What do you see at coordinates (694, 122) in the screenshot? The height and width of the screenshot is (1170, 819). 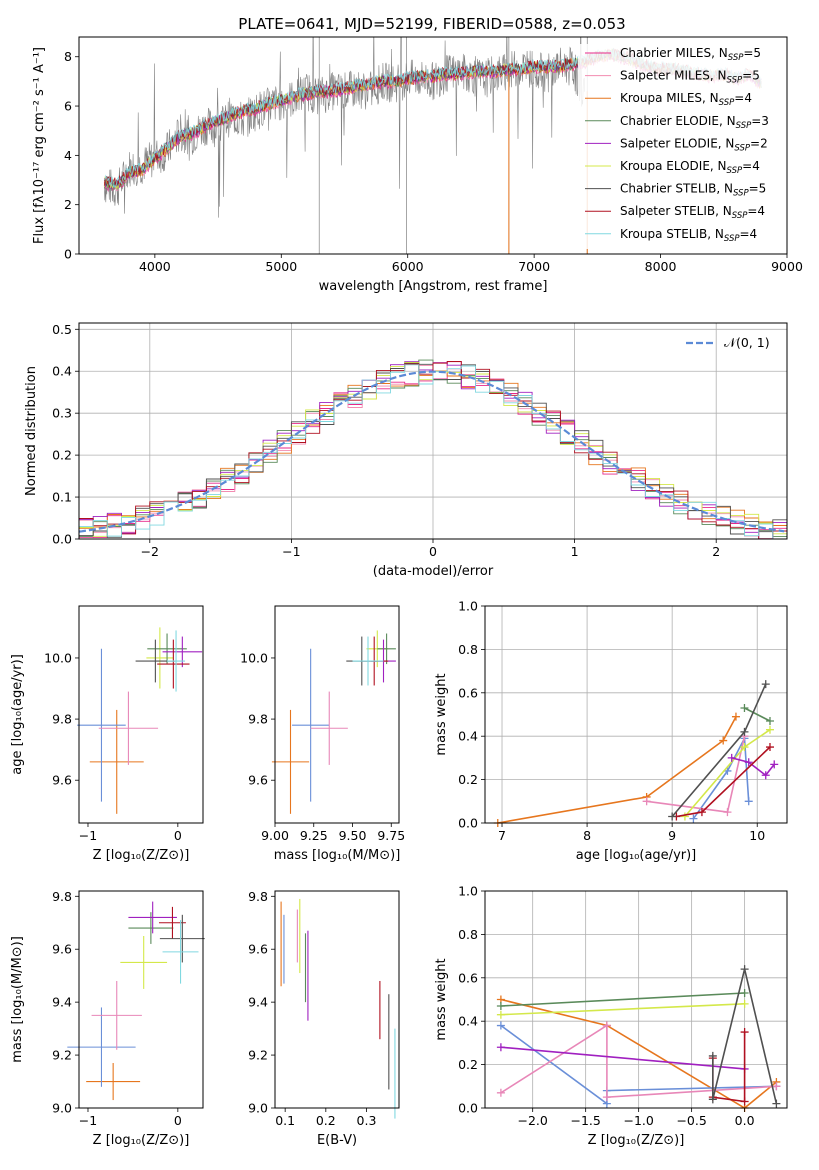 I see `legend-entry: Chabrier ELODIE, NSSP=3` at bounding box center [694, 122].